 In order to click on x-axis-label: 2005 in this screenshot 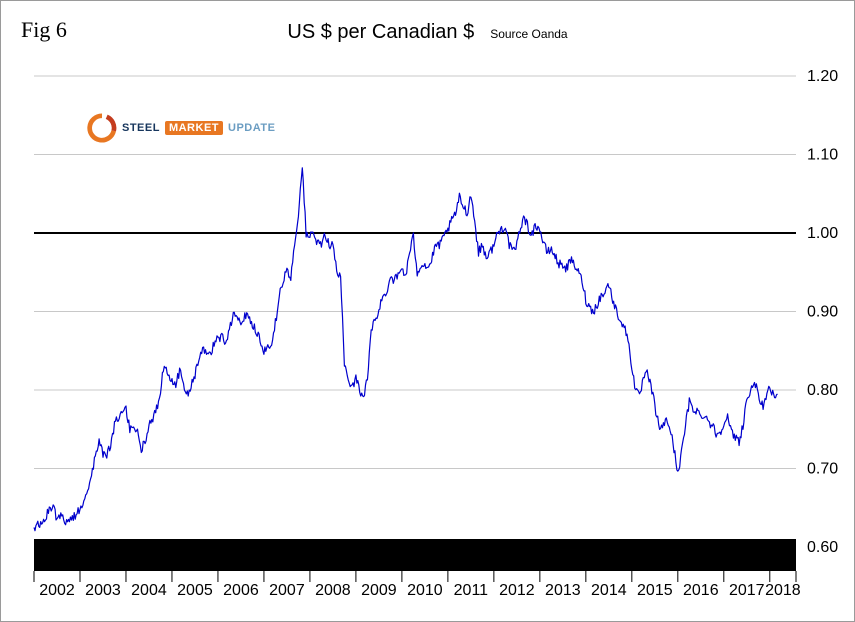, I will do `click(195, 590)`.